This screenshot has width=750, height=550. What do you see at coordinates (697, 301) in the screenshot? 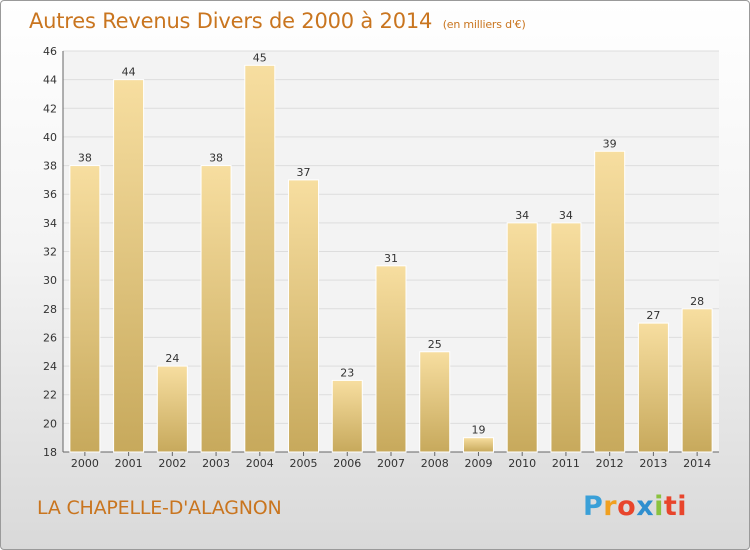
I see `value-label-2014: 28` at bounding box center [697, 301].